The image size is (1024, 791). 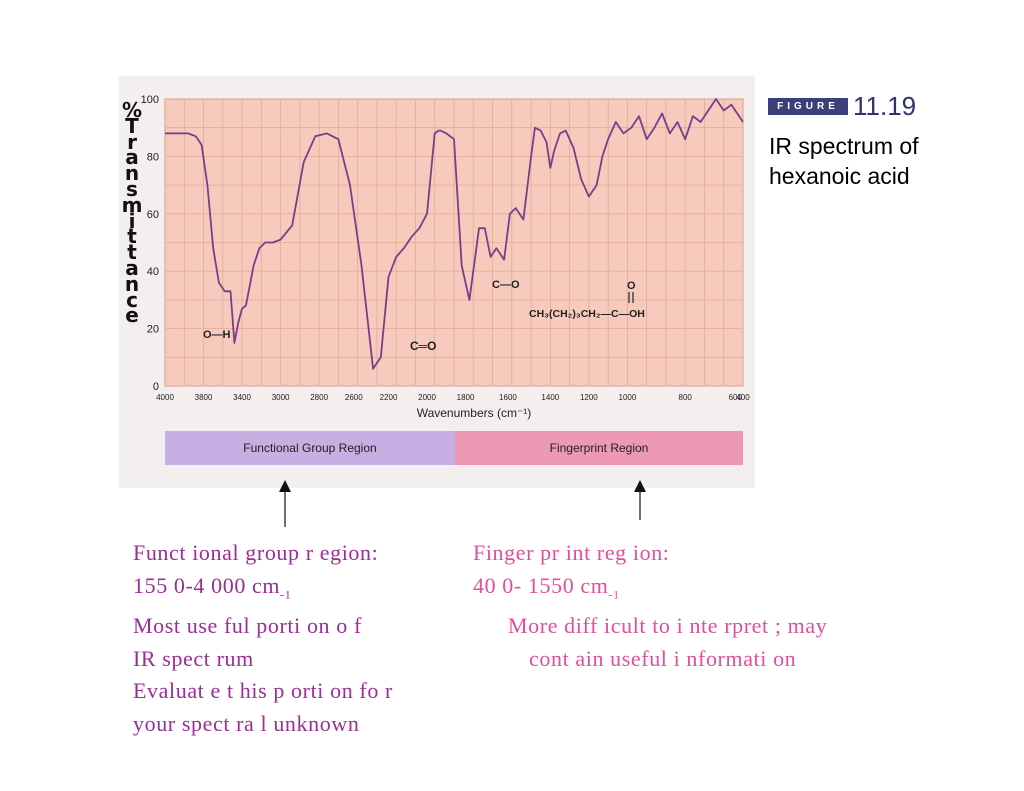 What do you see at coordinates (571, 552) in the screenshot?
I see `note-title: Finger pr int reg ion:` at bounding box center [571, 552].